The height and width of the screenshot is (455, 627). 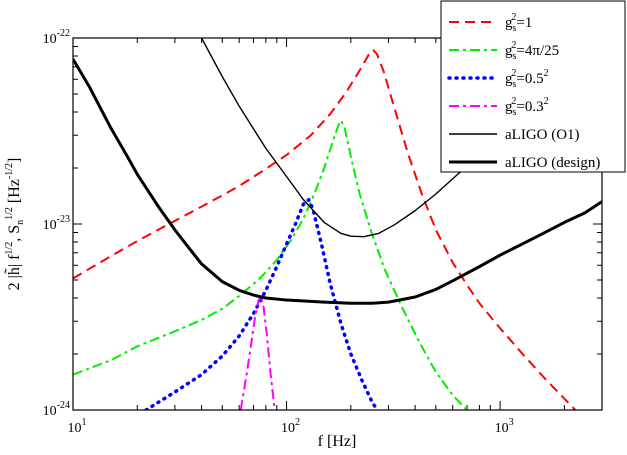 I want to click on y-axis-label-part-3: [Hz, so click(x=14, y=193).